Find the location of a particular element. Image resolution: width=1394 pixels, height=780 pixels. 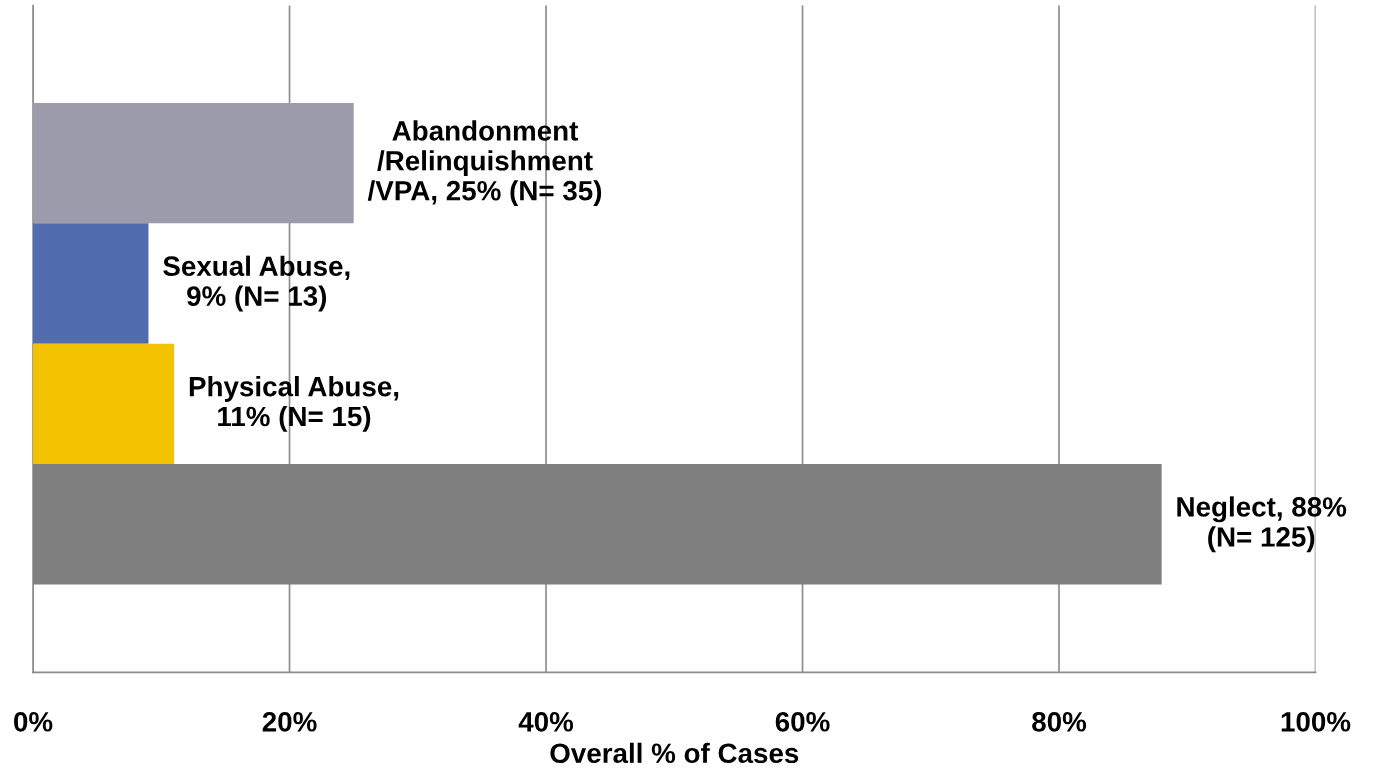

data-label: Abandonment /Relinquishment /VPA, 25% (N= 35) is located at coordinates (484, 163).